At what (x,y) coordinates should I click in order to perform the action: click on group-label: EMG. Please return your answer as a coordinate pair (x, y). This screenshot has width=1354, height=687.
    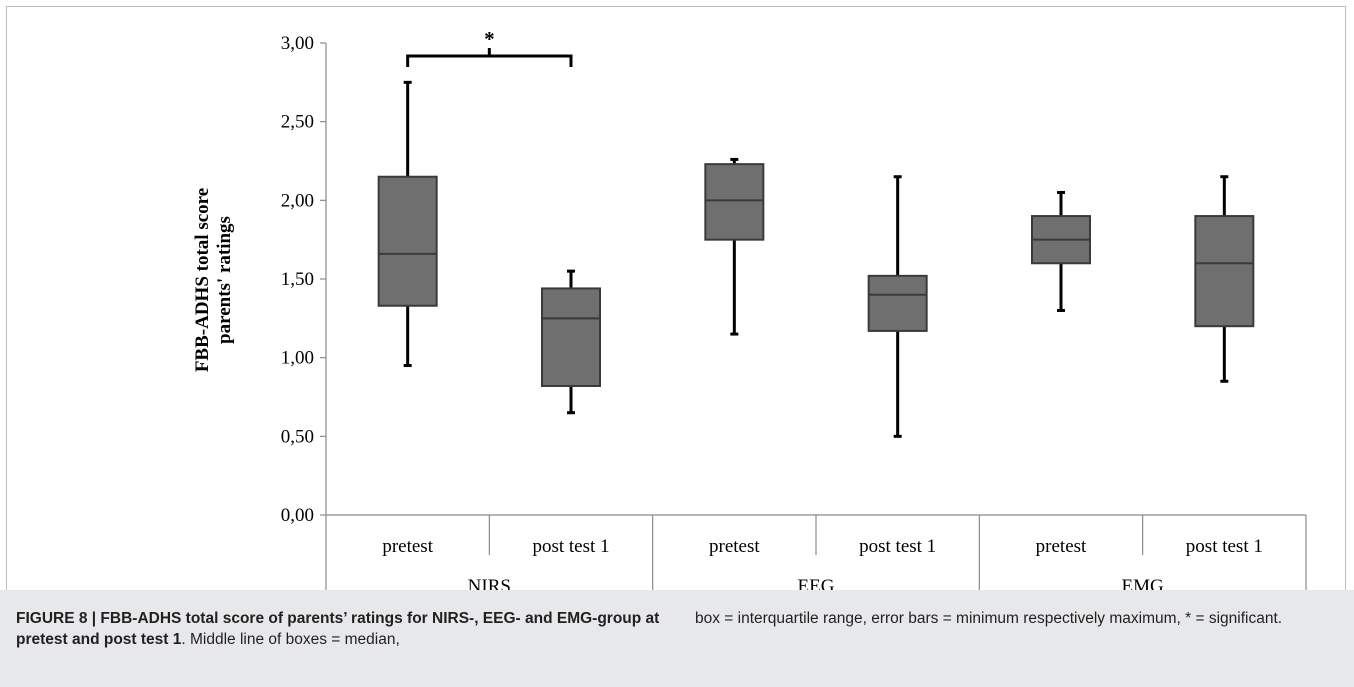
    Looking at the image, I should click on (1143, 583).